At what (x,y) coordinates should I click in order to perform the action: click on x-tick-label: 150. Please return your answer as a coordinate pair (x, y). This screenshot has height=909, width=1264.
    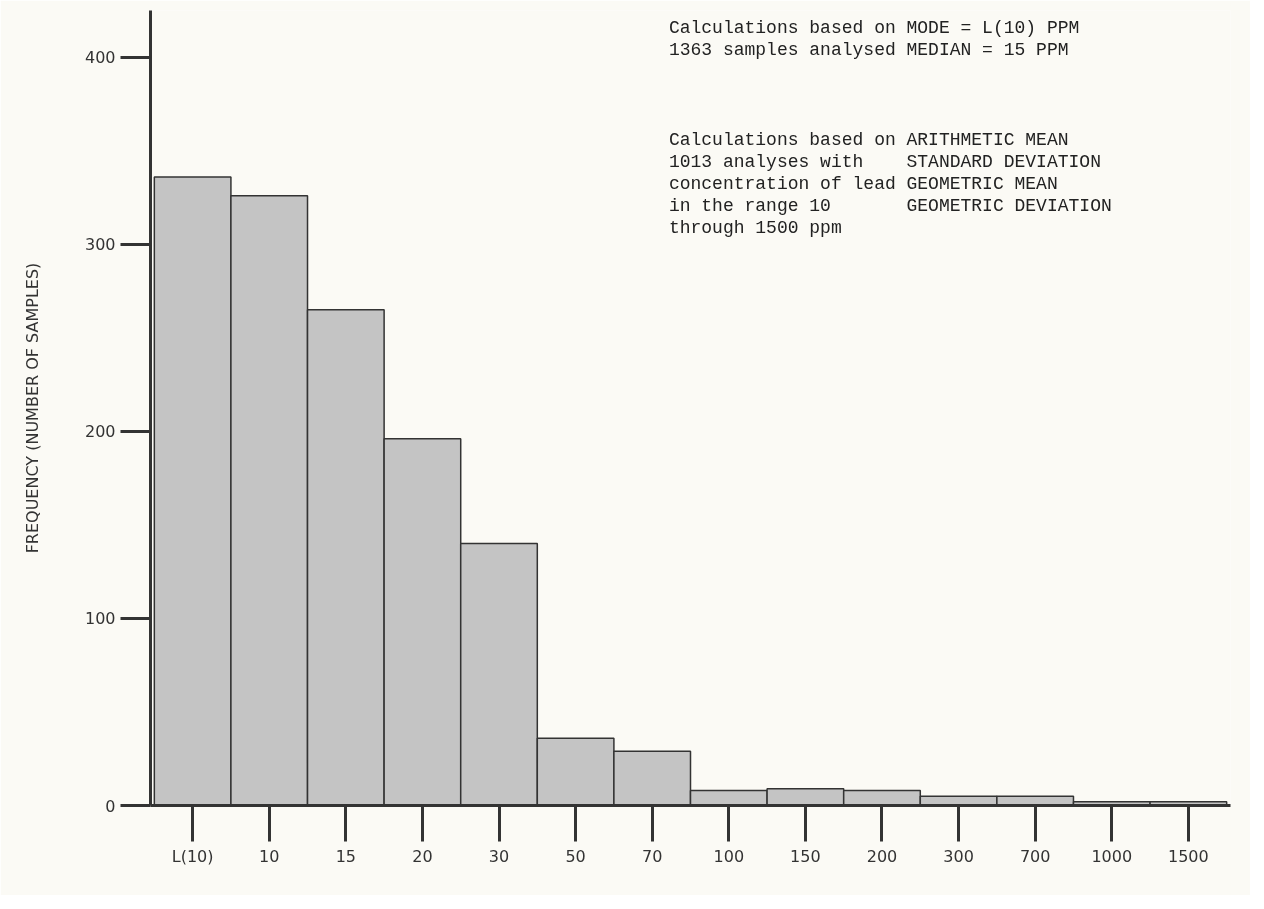
    Looking at the image, I should click on (805, 856).